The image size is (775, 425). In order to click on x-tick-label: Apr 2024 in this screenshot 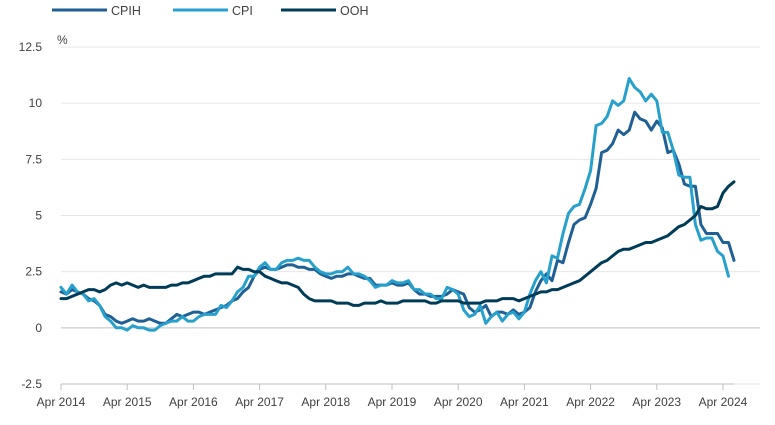, I will do `click(723, 402)`.